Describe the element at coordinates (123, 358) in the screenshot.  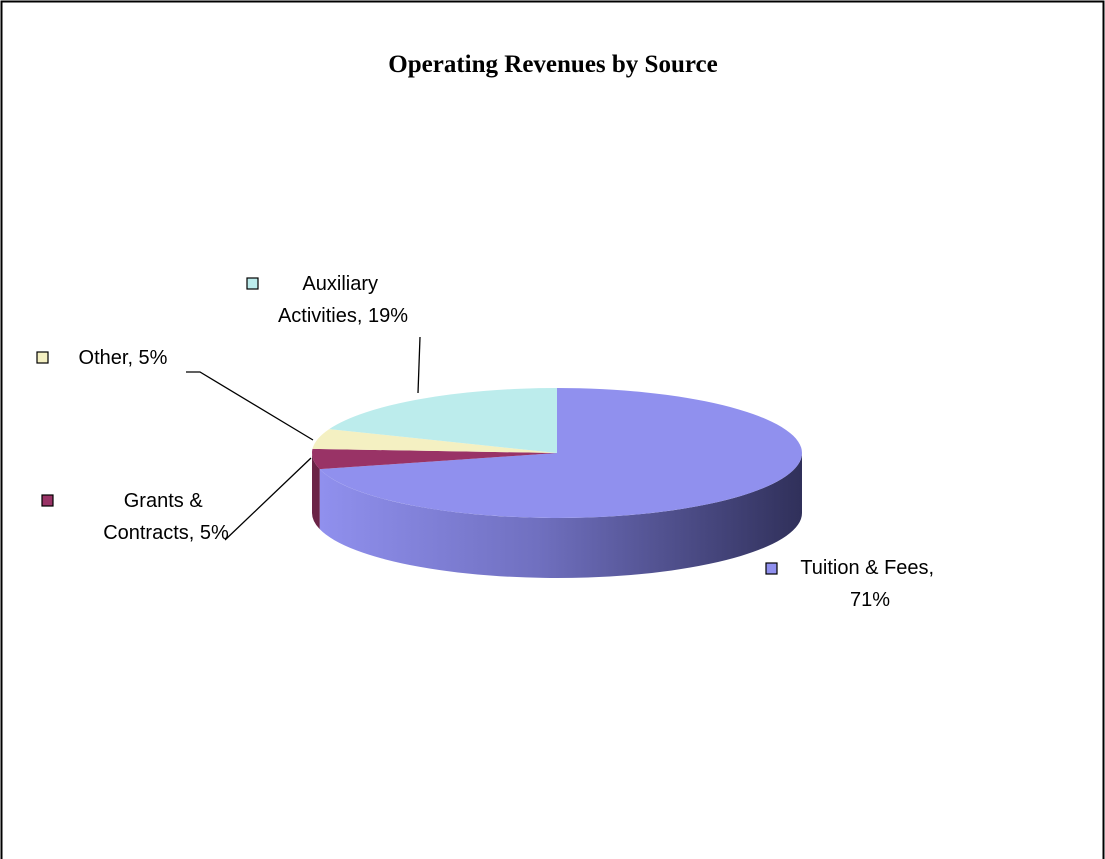
I see `data-label: Other, 5%` at that location.